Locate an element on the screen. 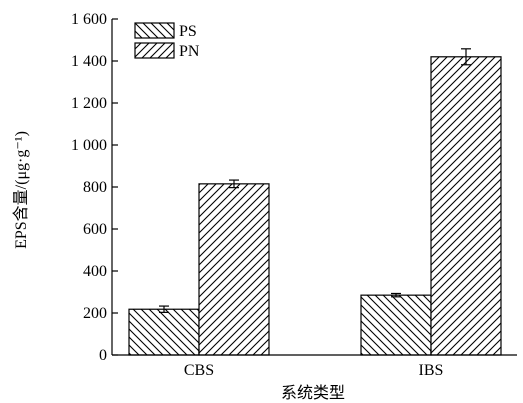 The width and height of the screenshot is (523, 403). legend: PS PN is located at coordinates (167, 41).